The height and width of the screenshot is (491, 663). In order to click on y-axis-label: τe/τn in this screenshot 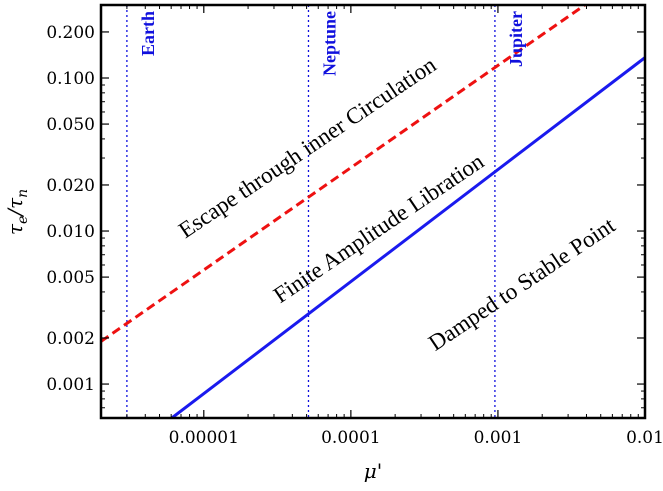, I will do `click(17, 212)`.